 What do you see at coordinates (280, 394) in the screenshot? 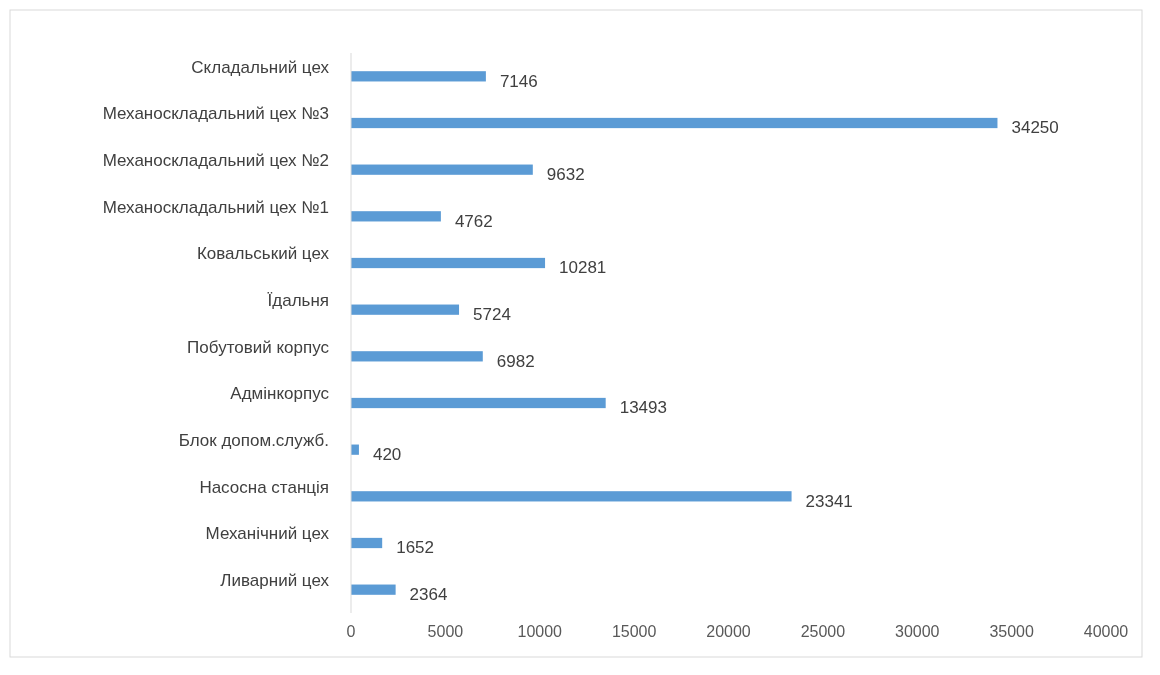
I see `y-tick-label: Адмінкорпус` at bounding box center [280, 394].